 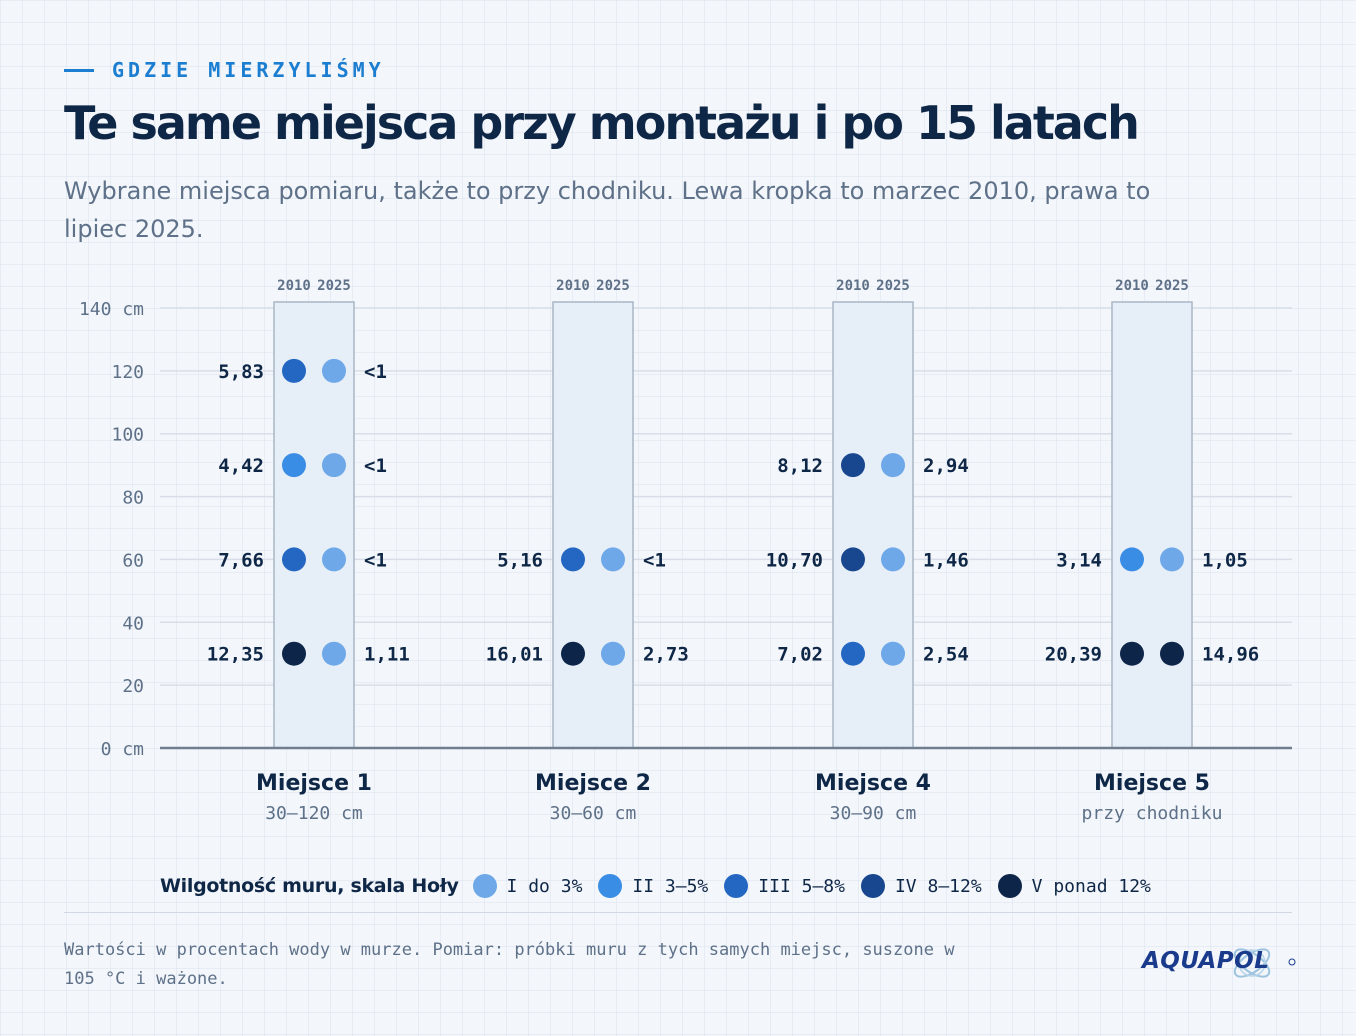 I want to click on site-range: 30–90 cm, so click(x=873, y=813).